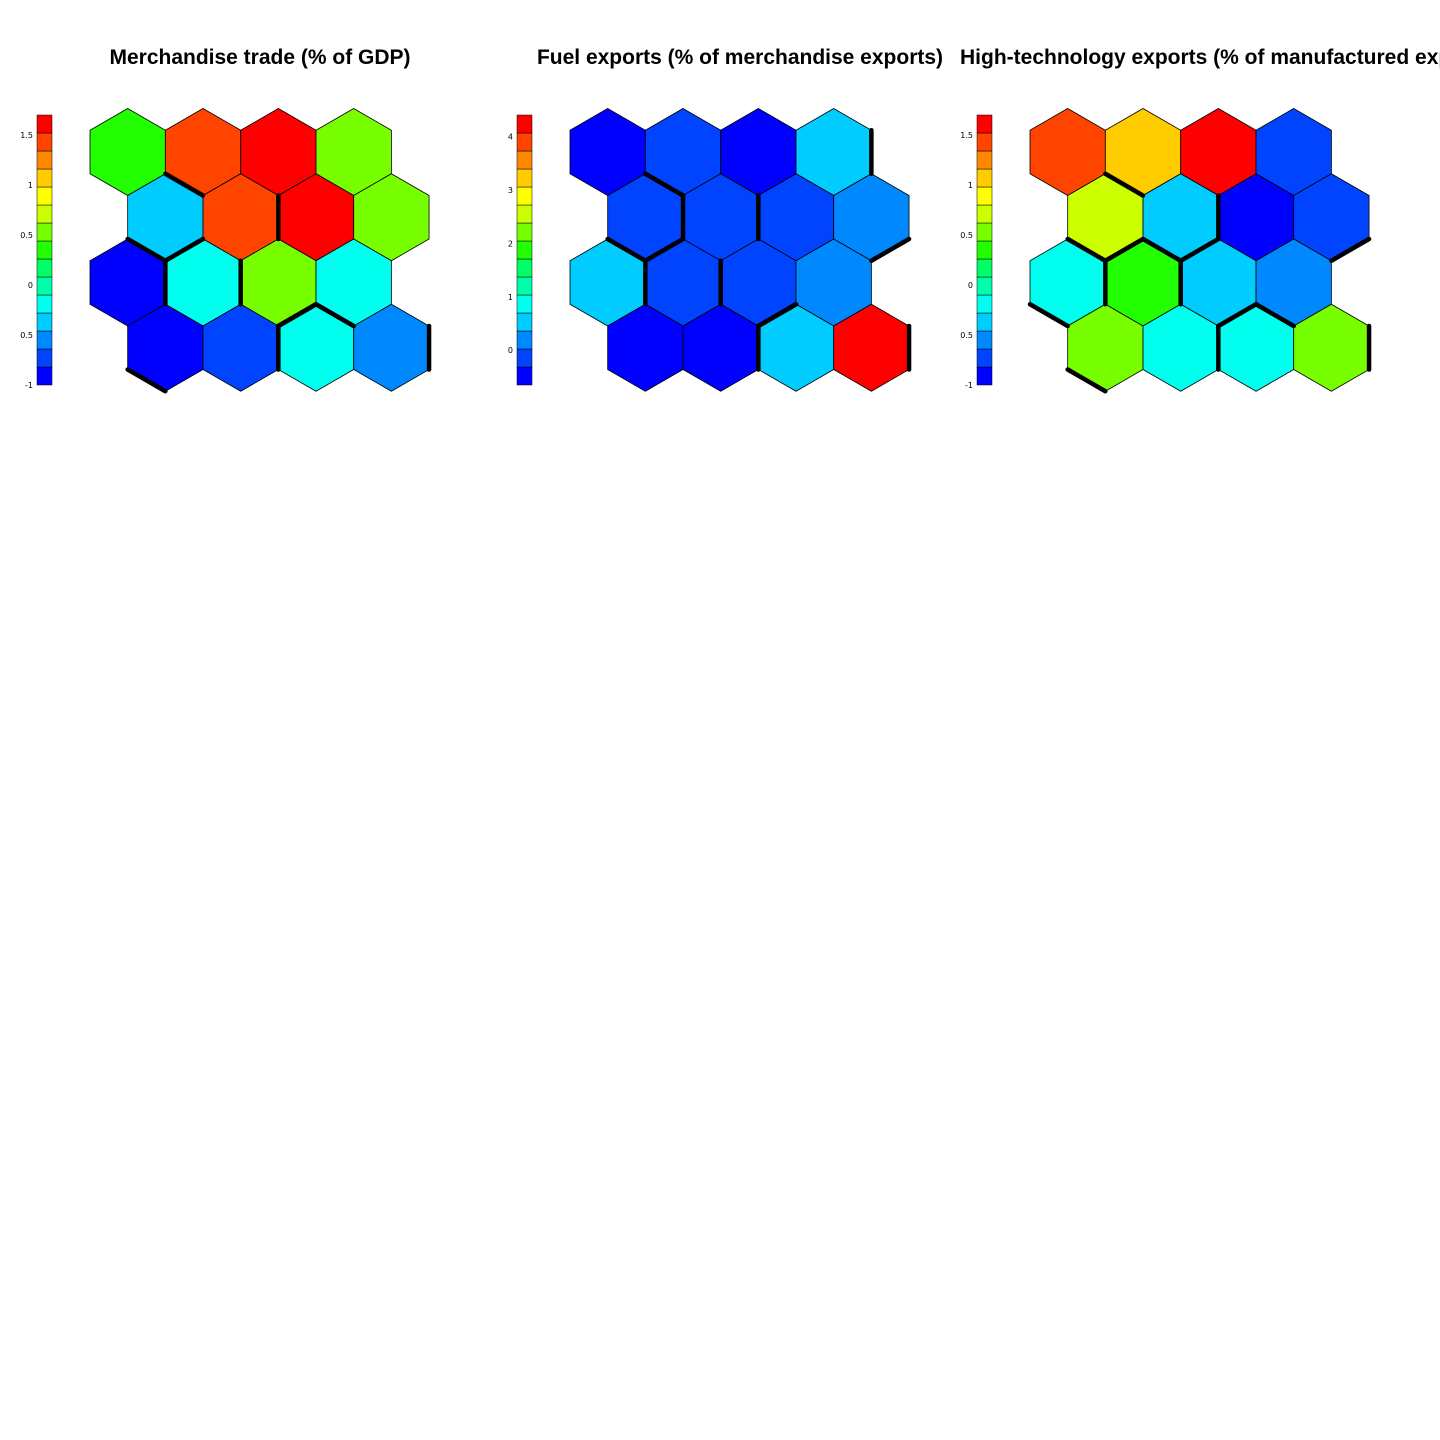  I want to click on chart-svg-high-technology-exports: 1.5 1 0.5 0 -0.5 -1, so click(1166, 251).